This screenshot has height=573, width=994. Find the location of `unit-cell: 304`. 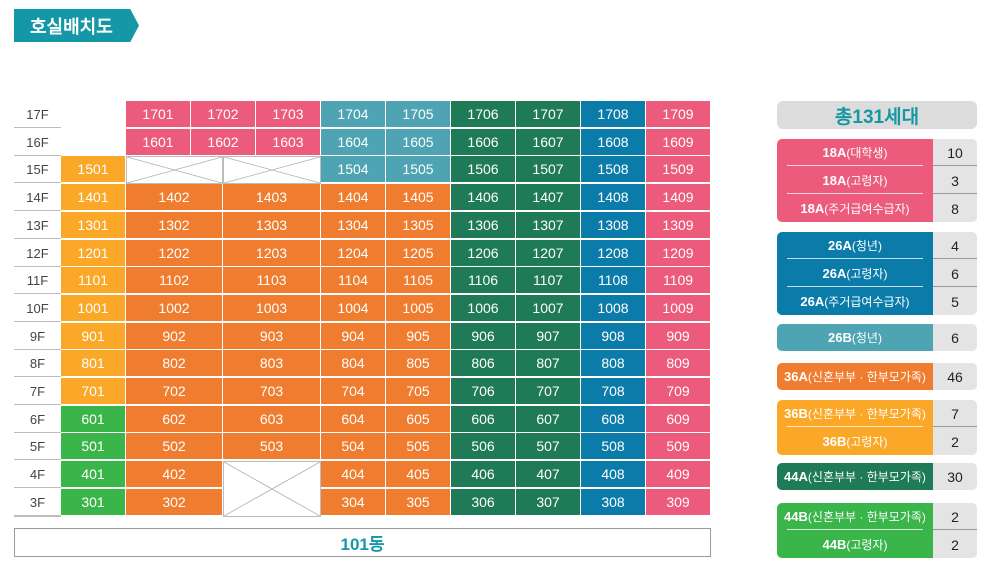

unit-cell: 304 is located at coordinates (353, 502).